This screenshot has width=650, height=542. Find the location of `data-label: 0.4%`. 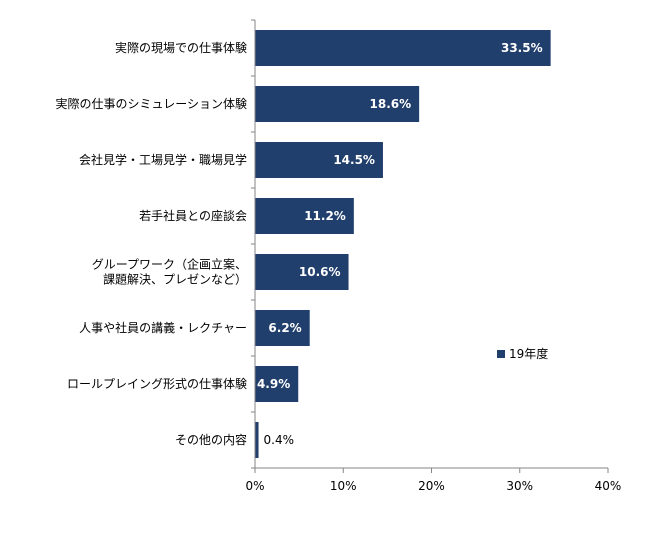

data-label: 0.4% is located at coordinates (279, 440).